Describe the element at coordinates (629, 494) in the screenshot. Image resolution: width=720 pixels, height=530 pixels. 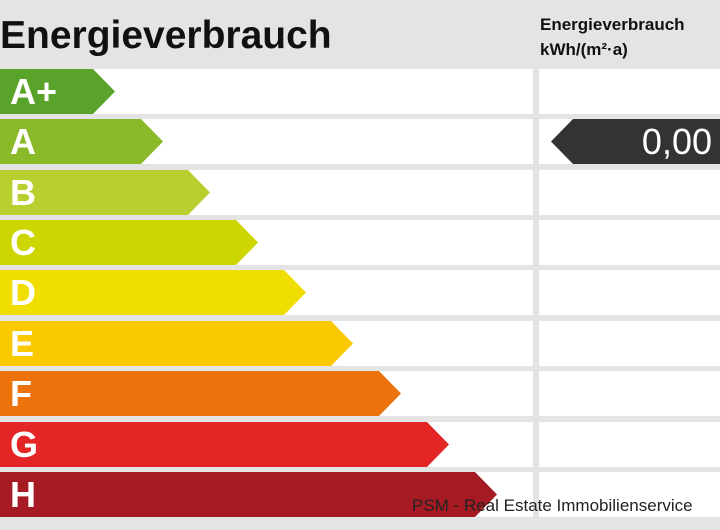
I see `value-cell-h` at that location.